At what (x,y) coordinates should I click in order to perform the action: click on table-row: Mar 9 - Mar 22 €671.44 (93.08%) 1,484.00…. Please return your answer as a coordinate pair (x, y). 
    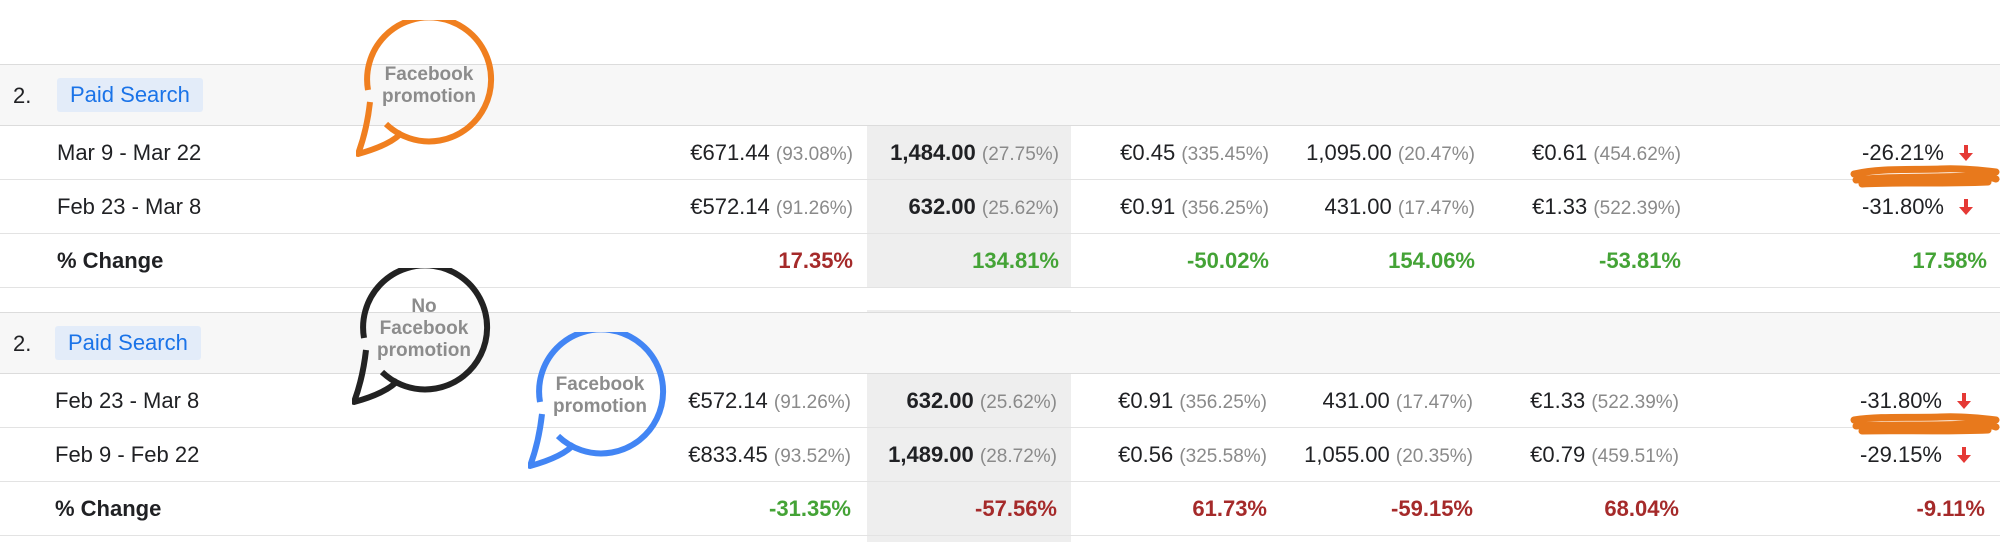
    Looking at the image, I should click on (1000, 153).